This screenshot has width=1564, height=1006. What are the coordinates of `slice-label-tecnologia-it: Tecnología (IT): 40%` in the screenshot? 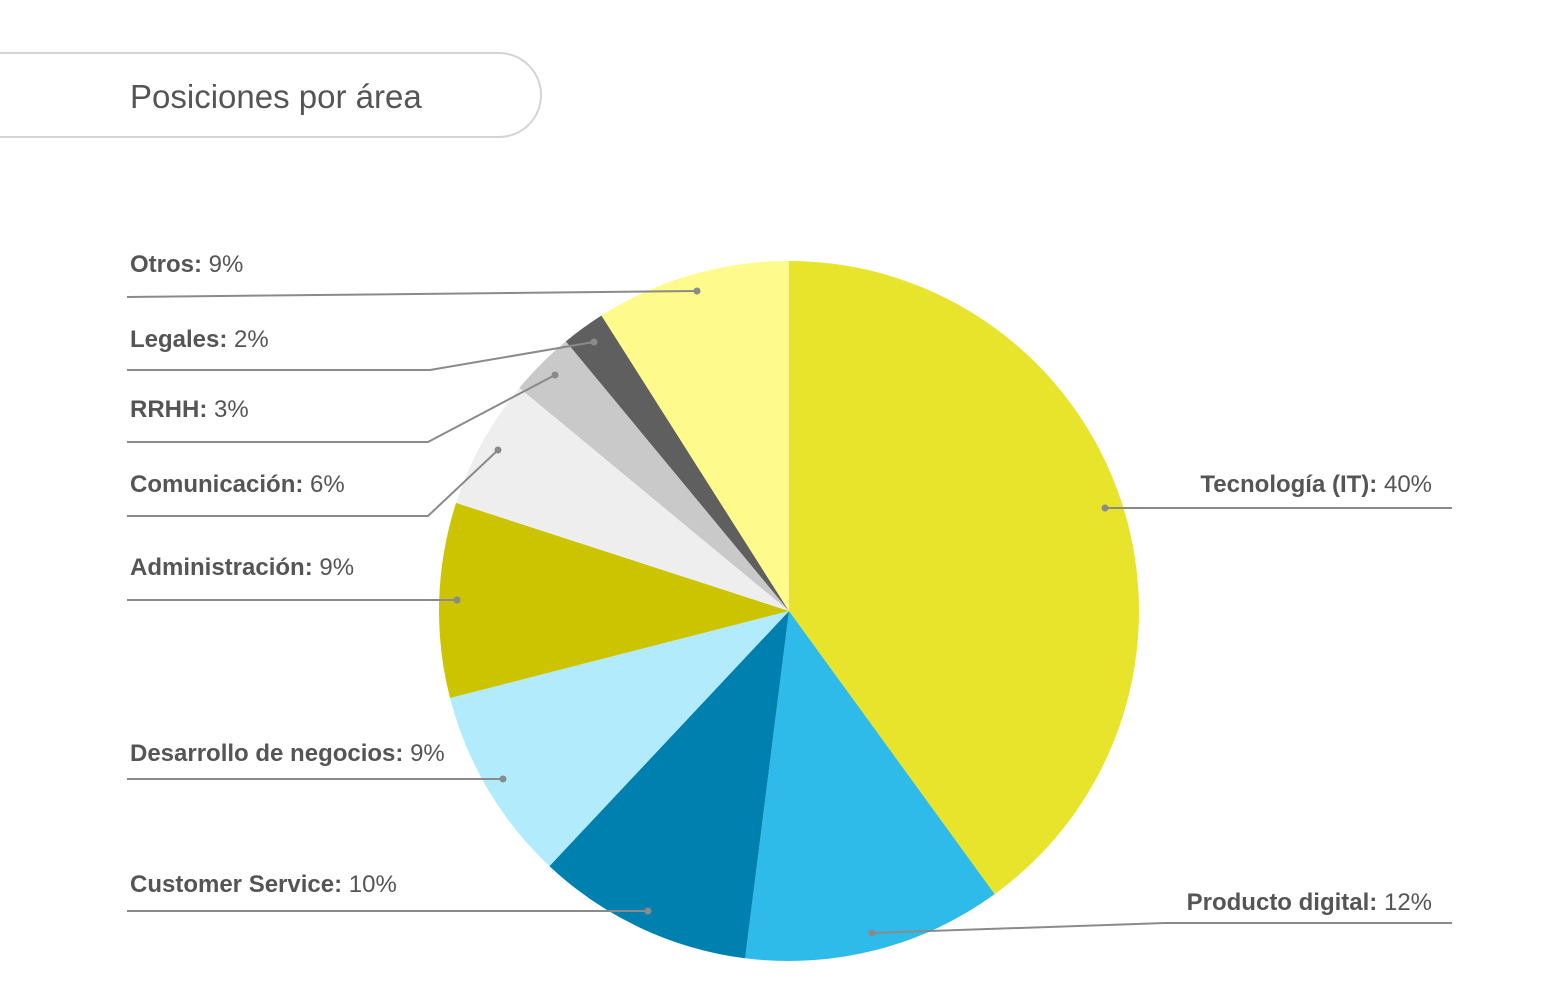 It's located at (1316, 484).